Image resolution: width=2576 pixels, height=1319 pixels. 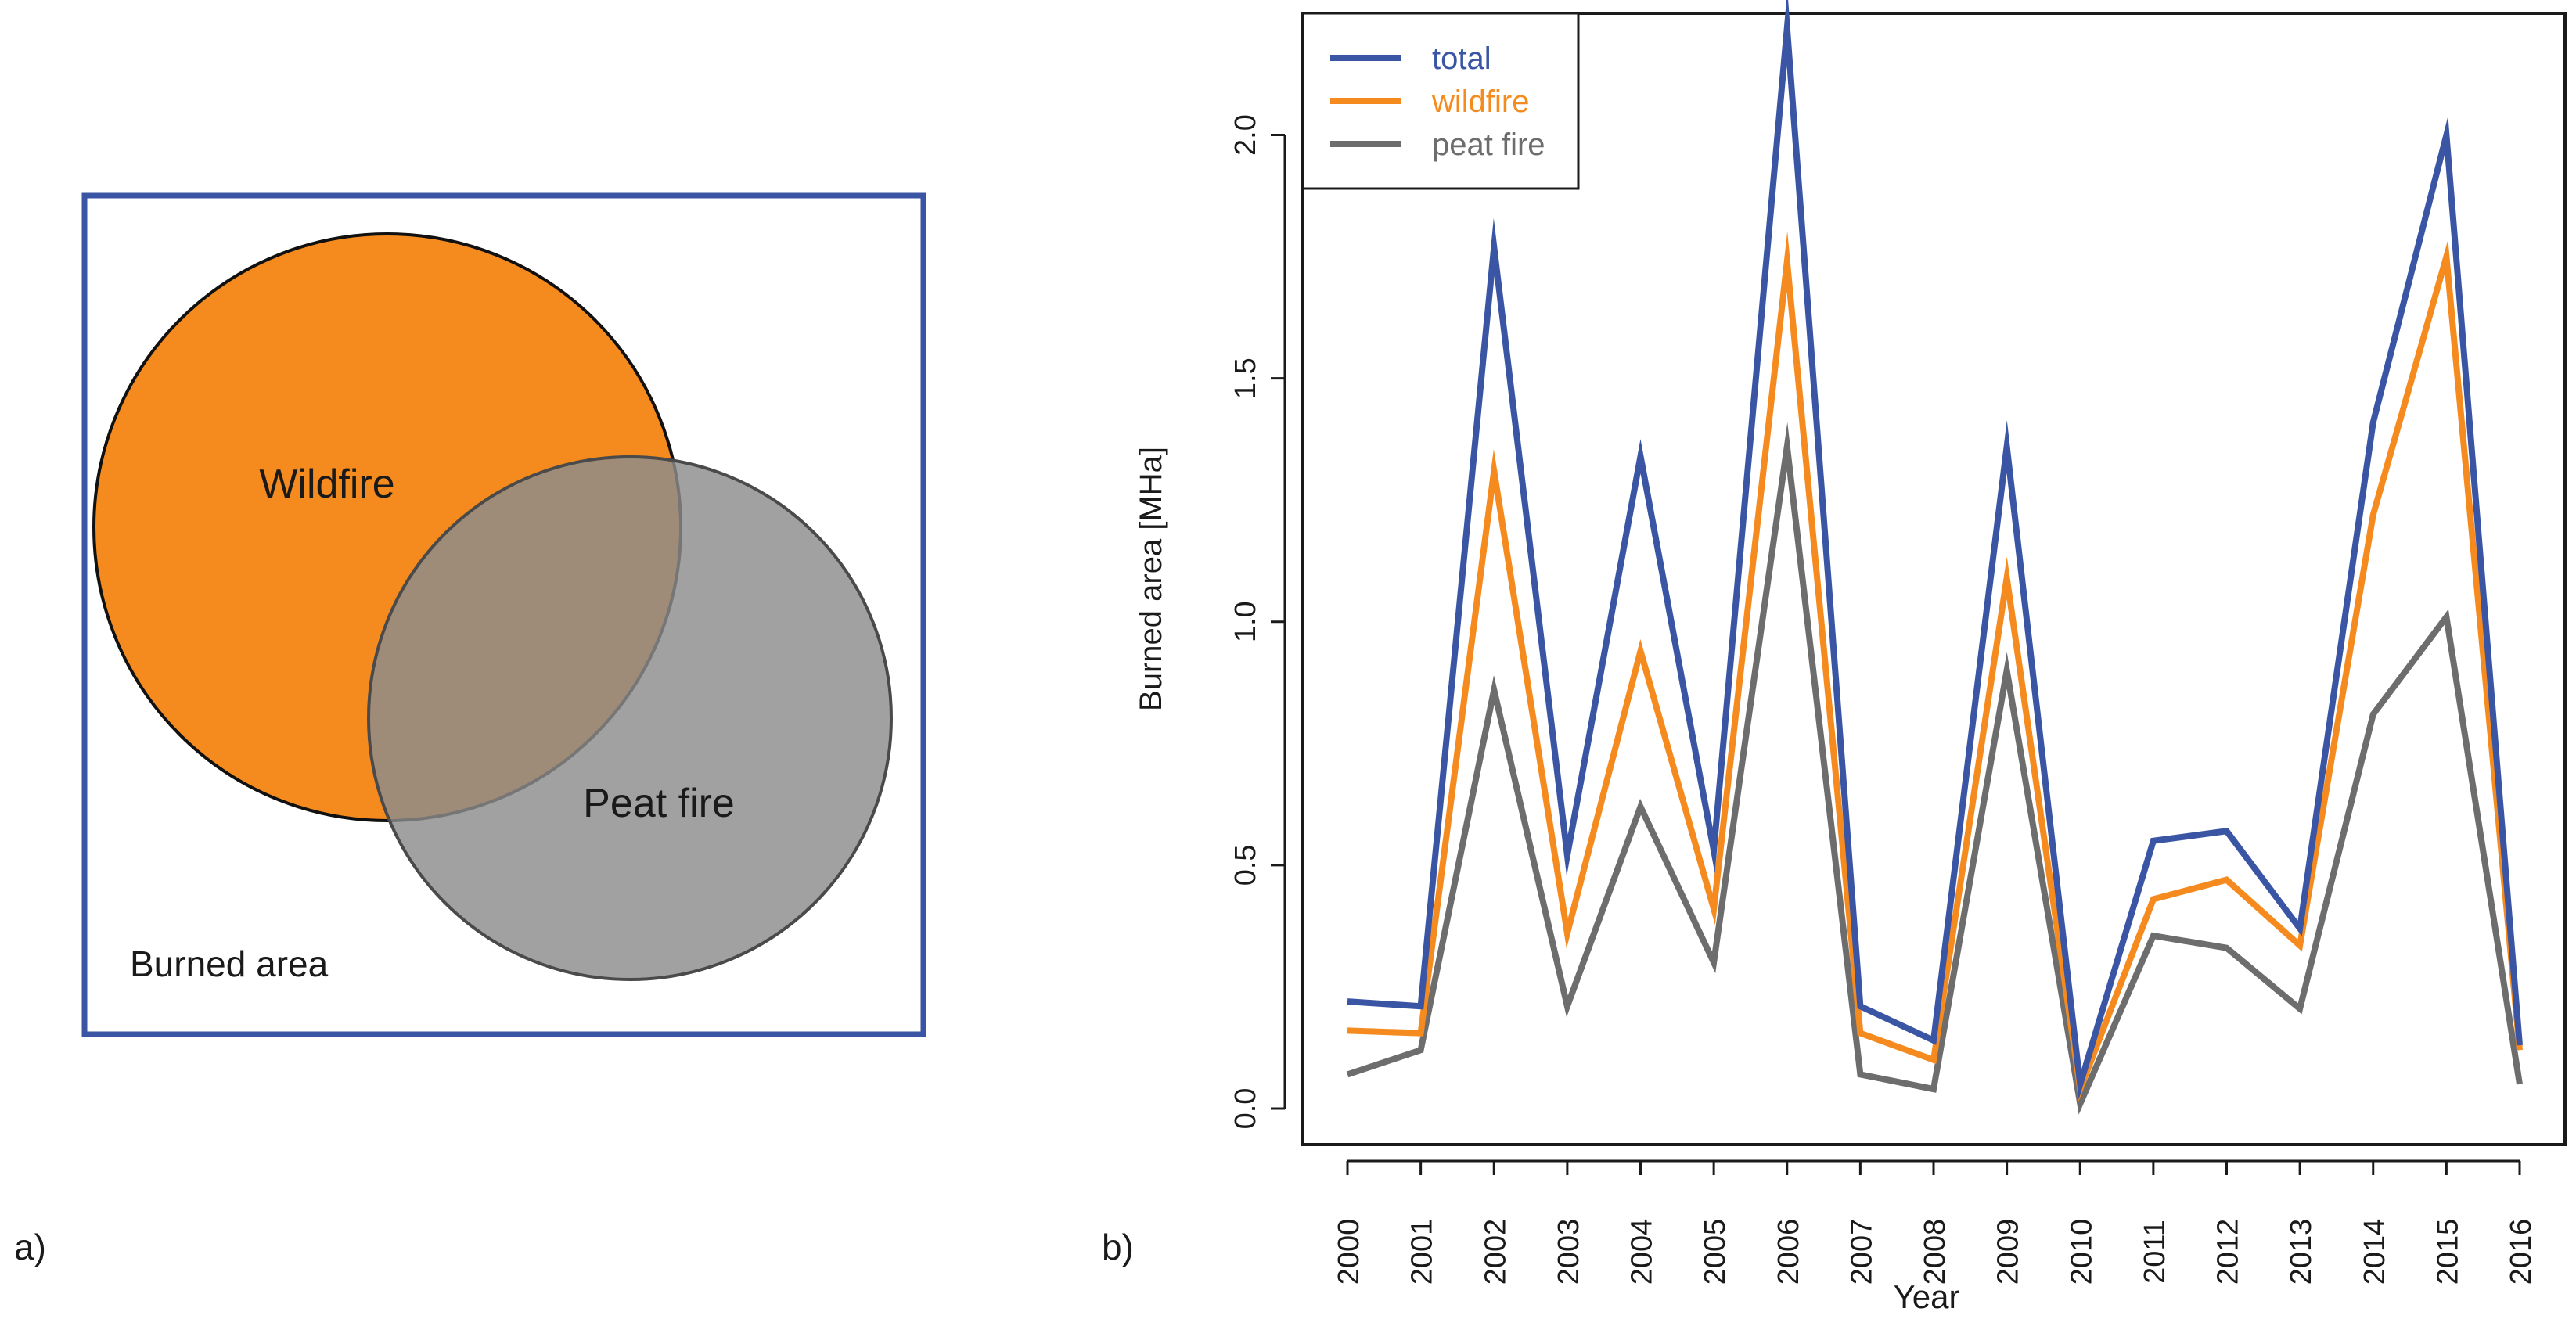 I want to click on x-tick-label: 2016, so click(x=2521, y=1252).